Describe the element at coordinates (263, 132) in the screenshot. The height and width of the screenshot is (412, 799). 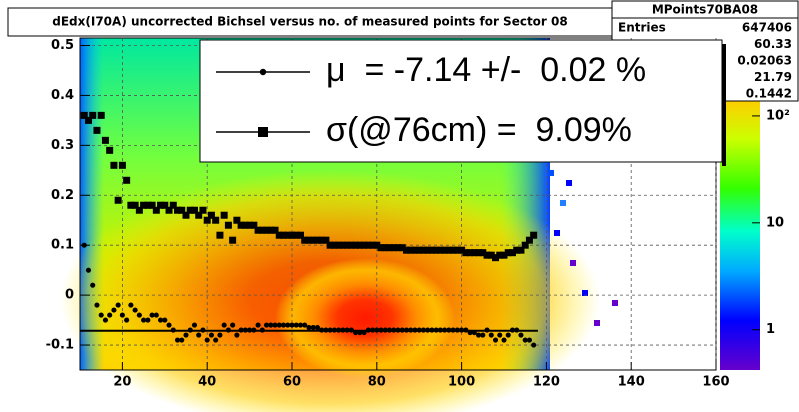
I see `square-marker` at that location.